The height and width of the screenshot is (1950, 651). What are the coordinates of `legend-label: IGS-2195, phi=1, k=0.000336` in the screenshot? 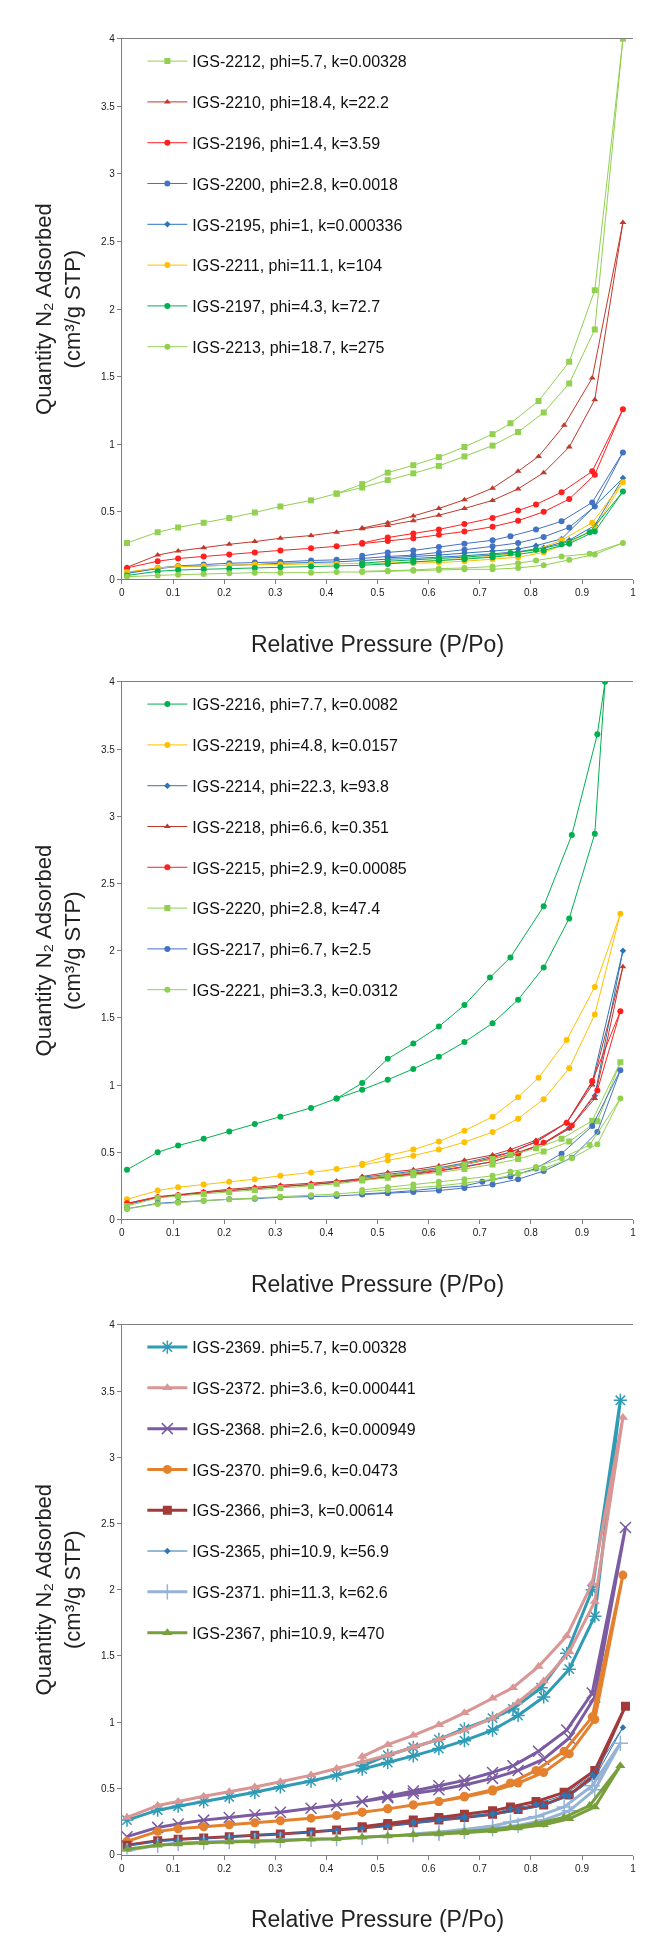 It's located at (297, 225).